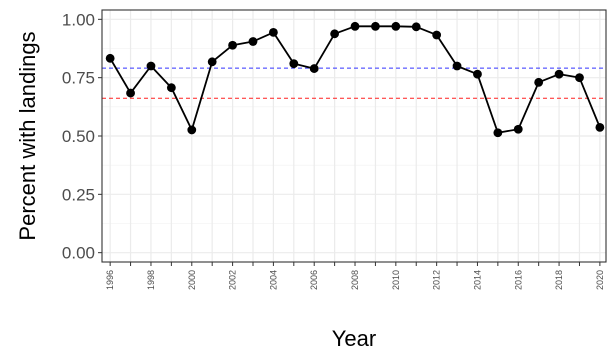 This screenshot has height=356, width=608. What do you see at coordinates (233, 280) in the screenshot?
I see `x-tick-label: 2002` at bounding box center [233, 280].